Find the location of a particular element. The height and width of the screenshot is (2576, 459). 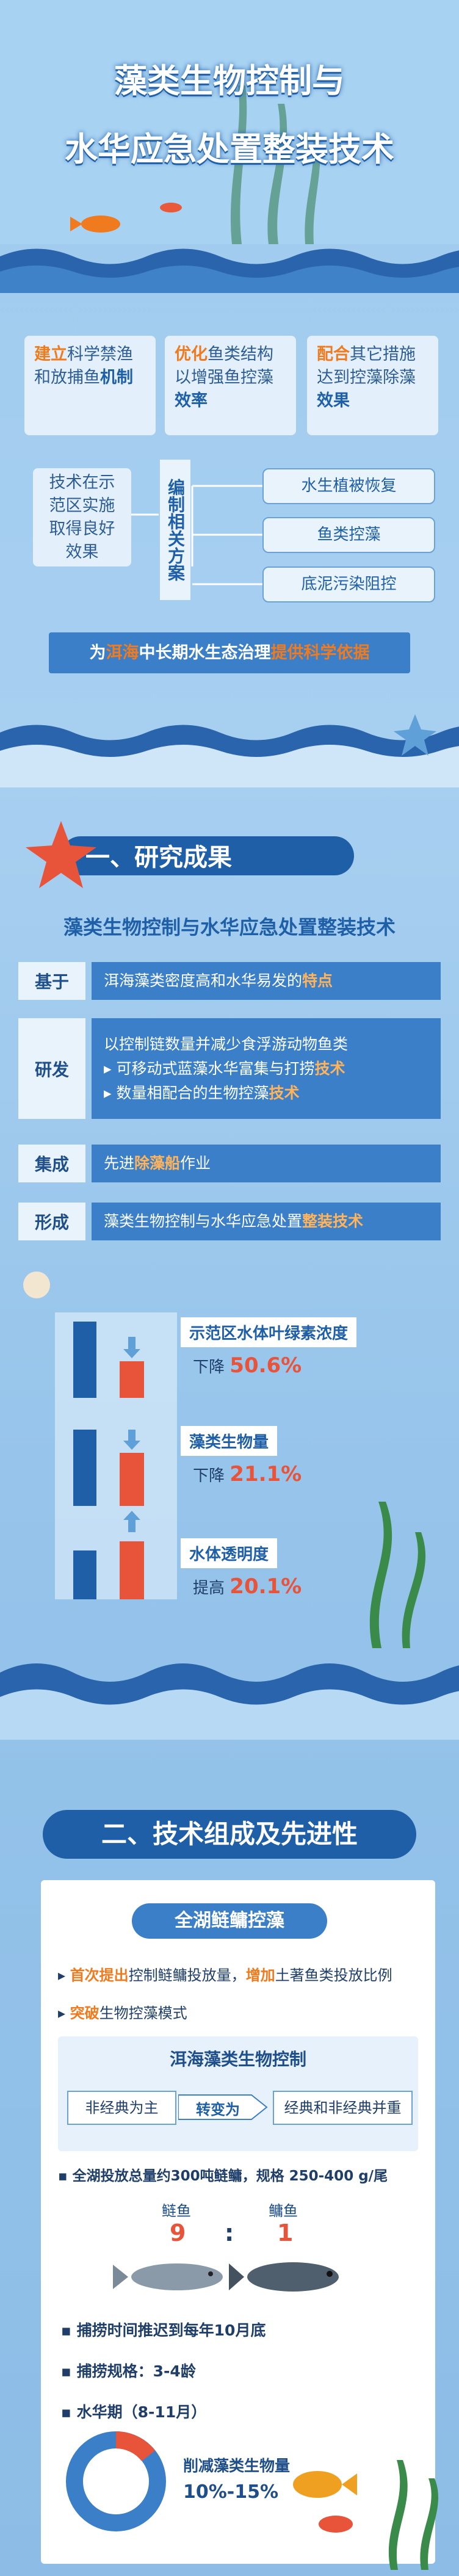

text-run: 特点 is located at coordinates (317, 981).